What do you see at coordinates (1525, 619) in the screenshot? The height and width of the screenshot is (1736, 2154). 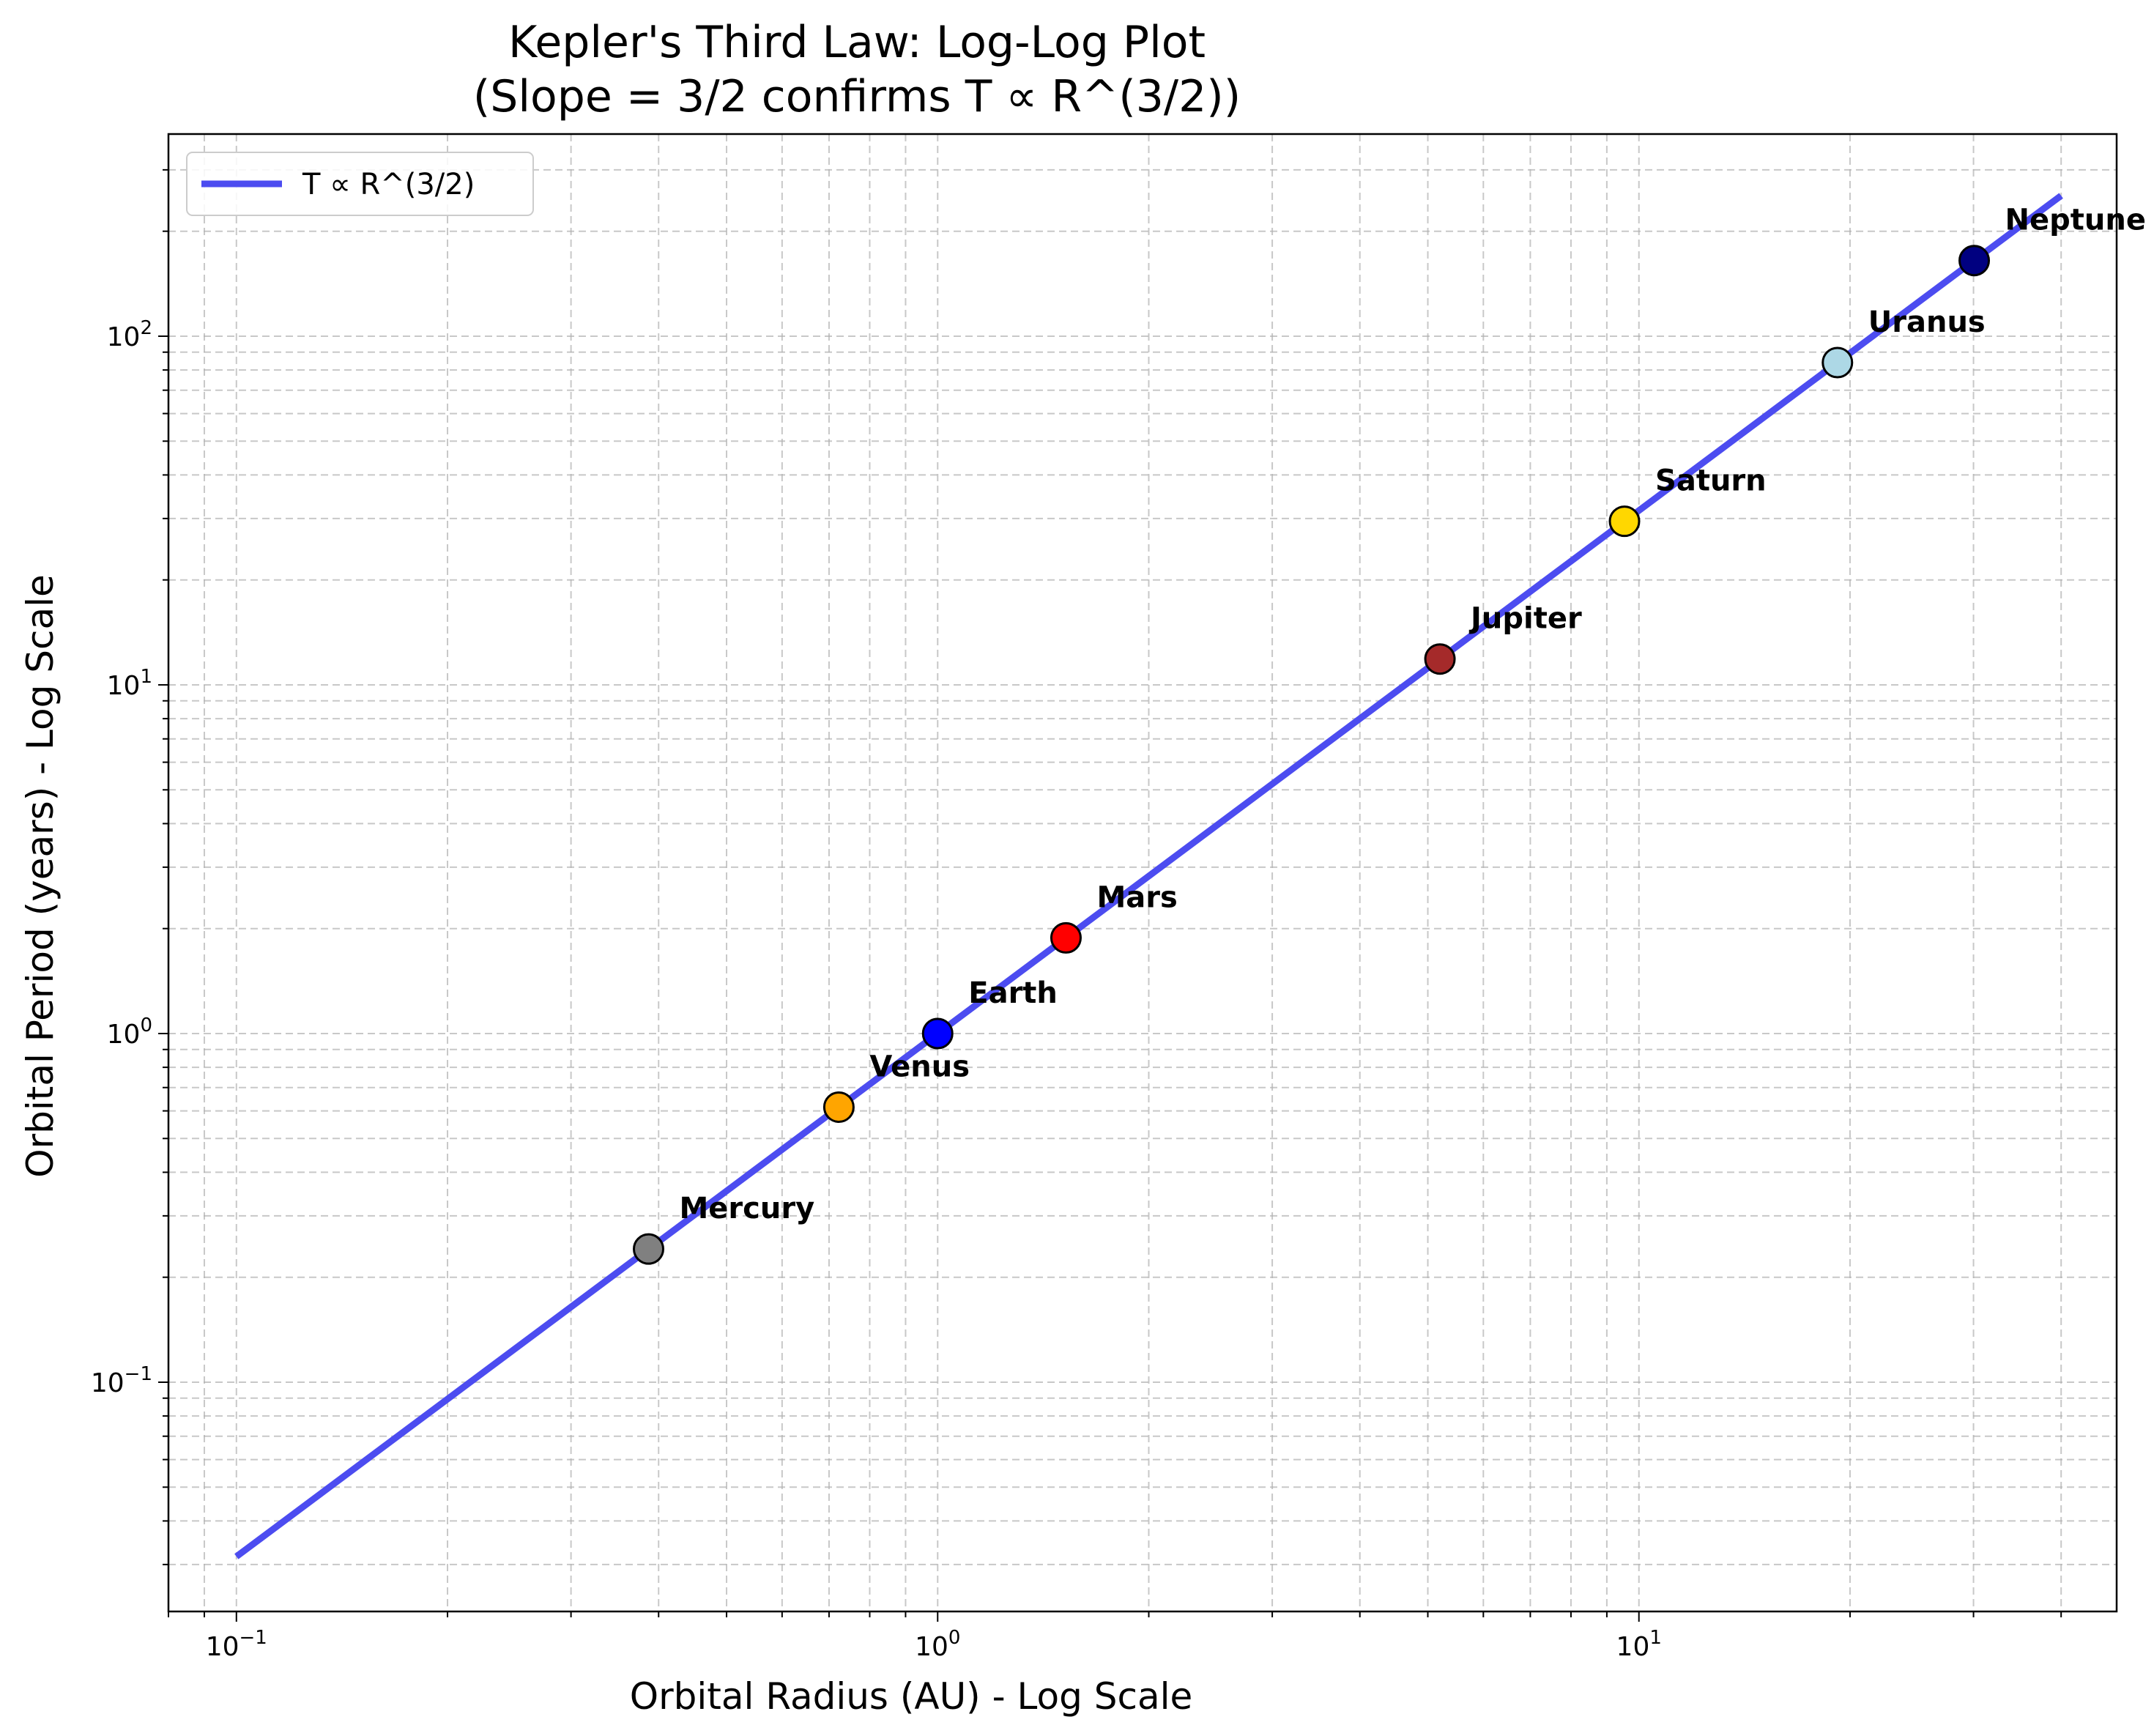 I see `point-label-jupiter: Jupiter` at bounding box center [1525, 619].